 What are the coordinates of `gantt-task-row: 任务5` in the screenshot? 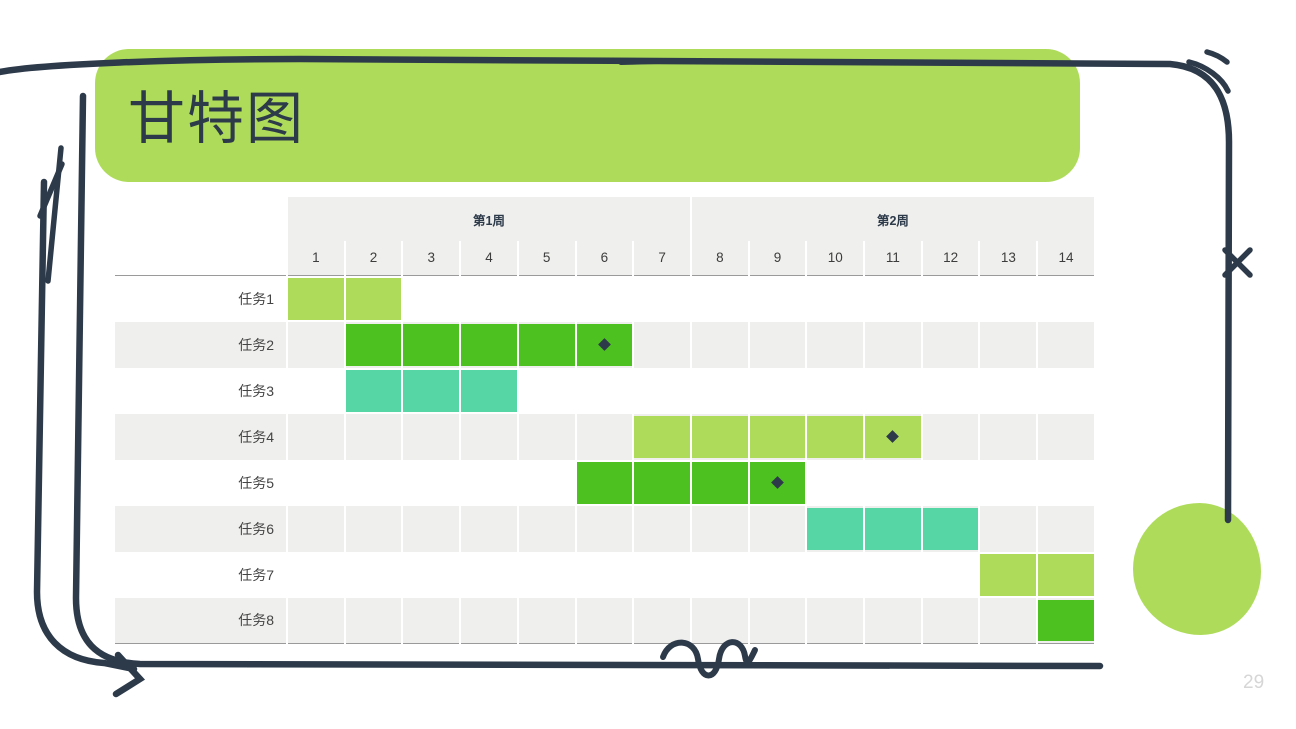 It's located at (605, 482).